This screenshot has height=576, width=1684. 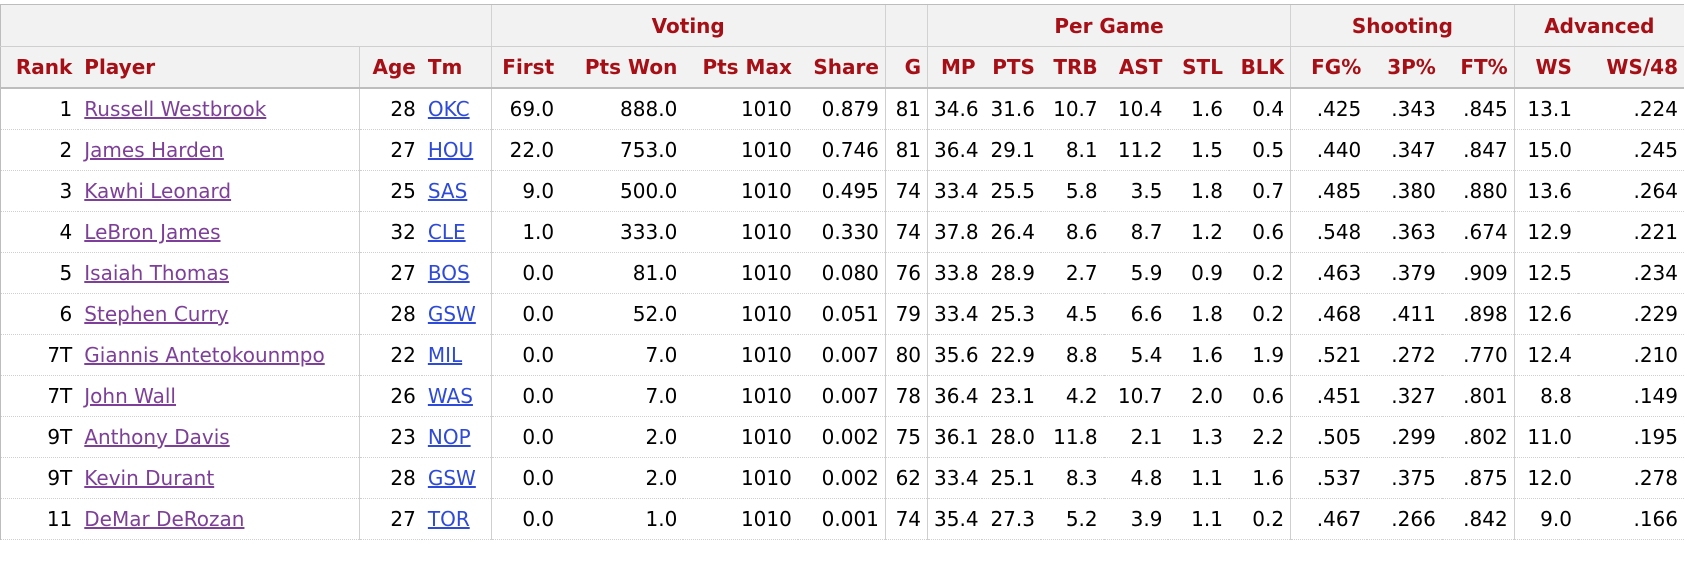 What do you see at coordinates (1329, 67) in the screenshot?
I see `col-header-fg-pct: FG%` at bounding box center [1329, 67].